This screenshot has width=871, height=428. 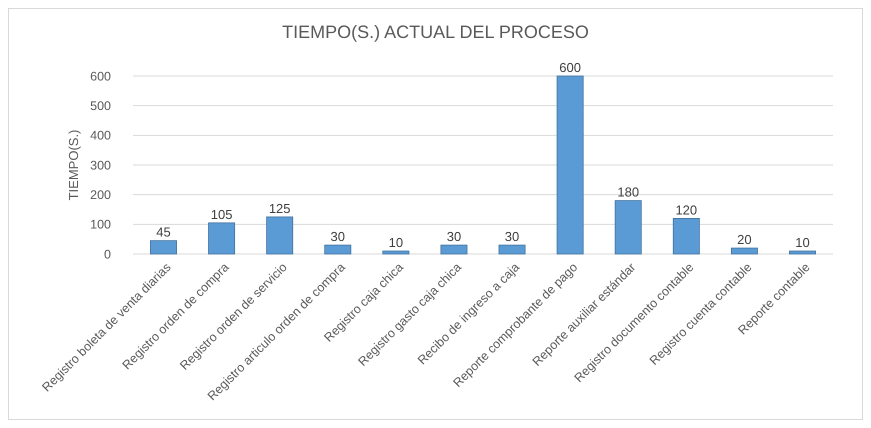 What do you see at coordinates (744, 240) in the screenshot?
I see `data-label: 20` at bounding box center [744, 240].